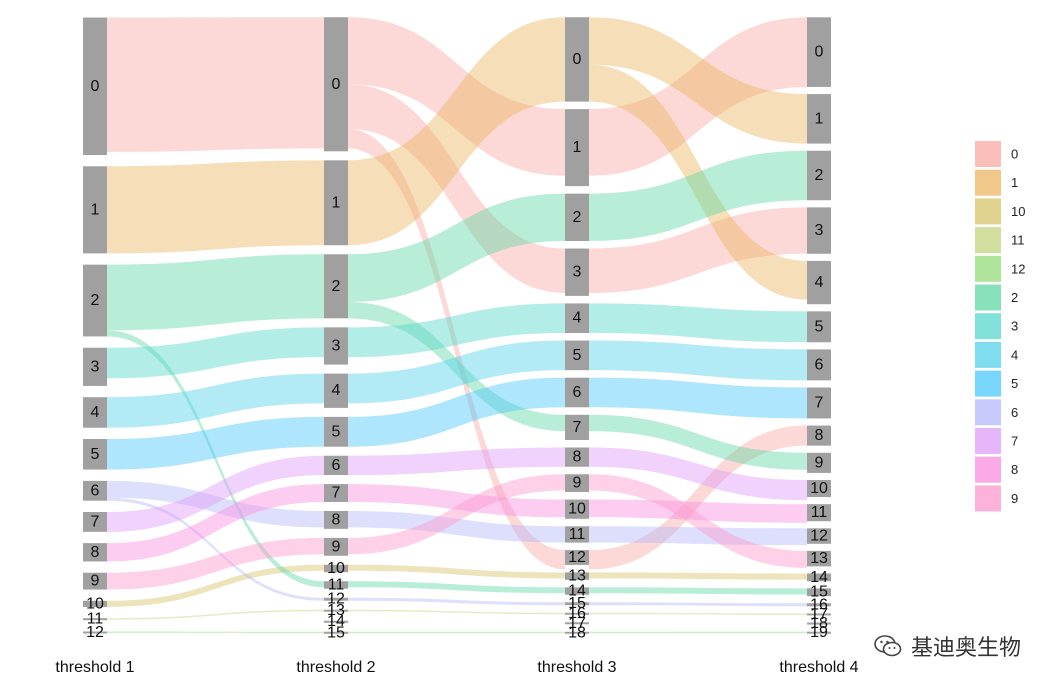  What do you see at coordinates (215, 52) in the screenshot?
I see `flow-0-seg1` at bounding box center [215, 52].